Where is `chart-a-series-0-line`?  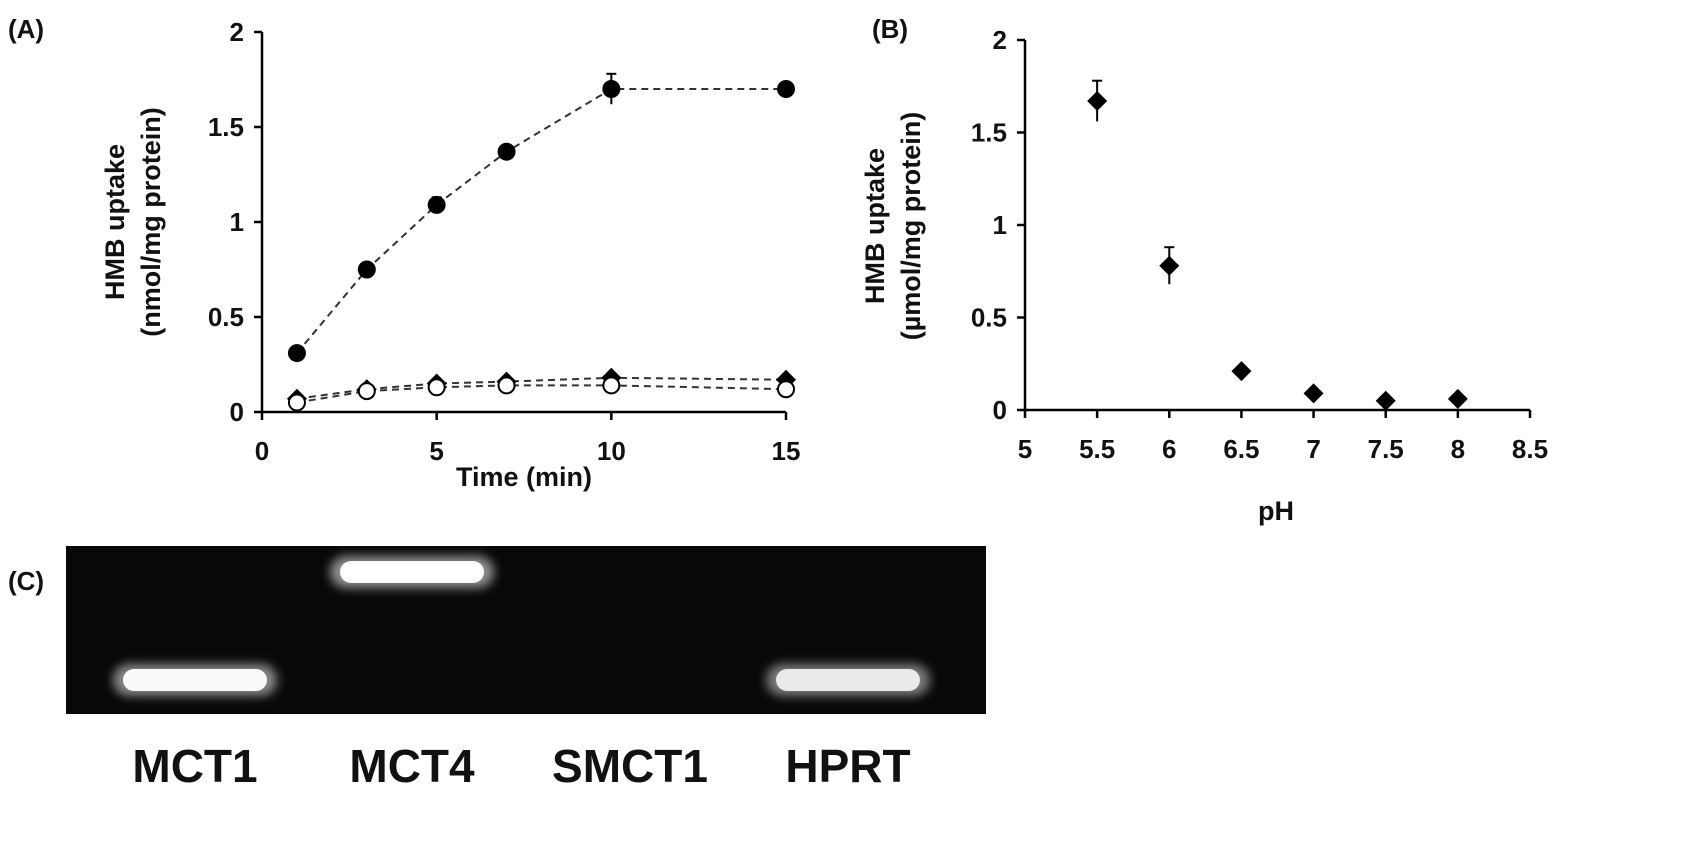
chart-a-series-0-line is located at coordinates (541, 221).